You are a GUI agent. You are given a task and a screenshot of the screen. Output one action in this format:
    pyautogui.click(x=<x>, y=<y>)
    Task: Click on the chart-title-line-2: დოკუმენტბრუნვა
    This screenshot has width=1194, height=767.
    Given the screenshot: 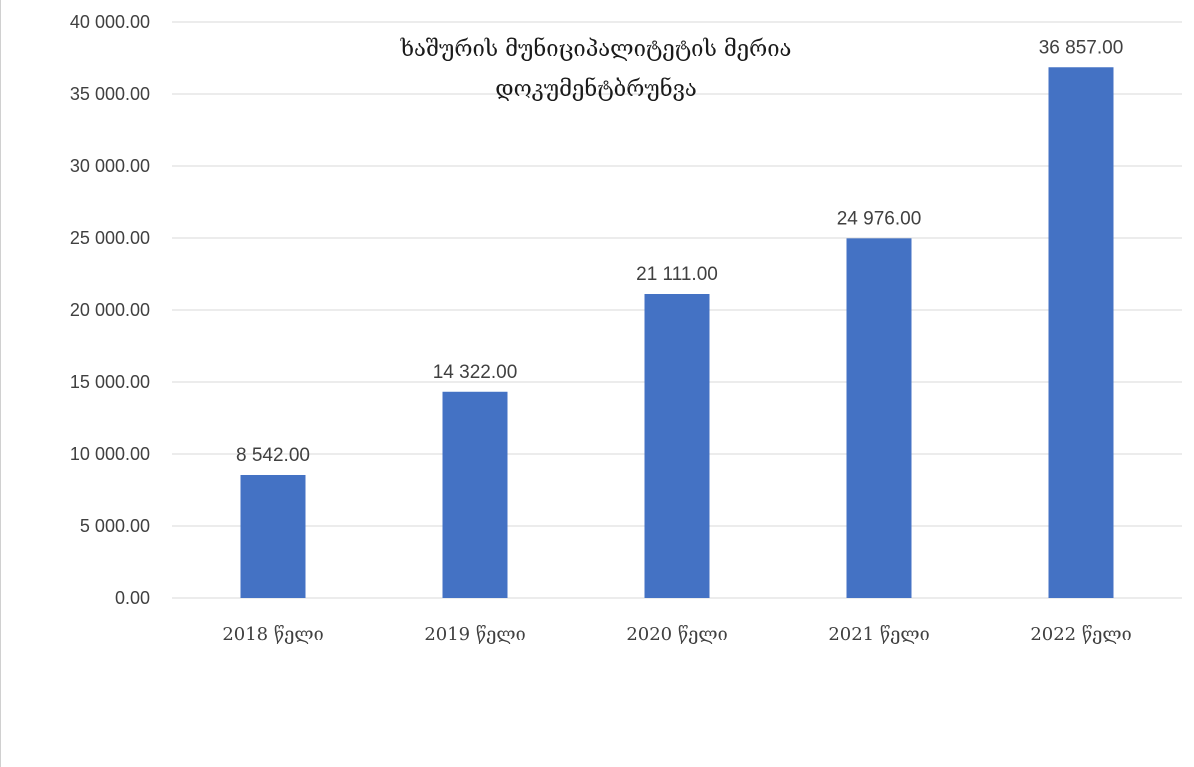 What is the action you would take?
    pyautogui.click(x=596, y=89)
    